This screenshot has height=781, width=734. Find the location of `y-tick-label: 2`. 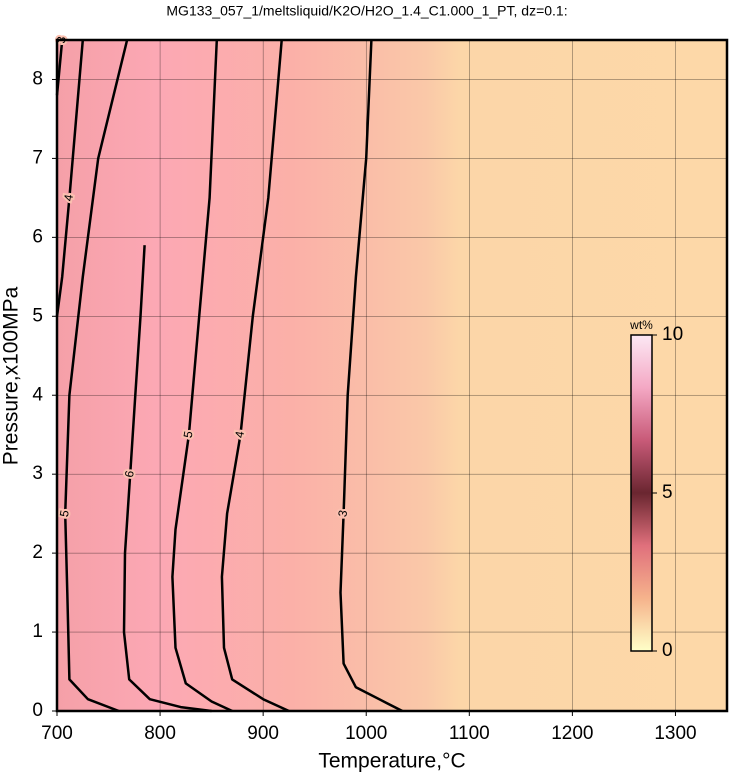

y-tick-label: 2 is located at coordinates (37, 552).